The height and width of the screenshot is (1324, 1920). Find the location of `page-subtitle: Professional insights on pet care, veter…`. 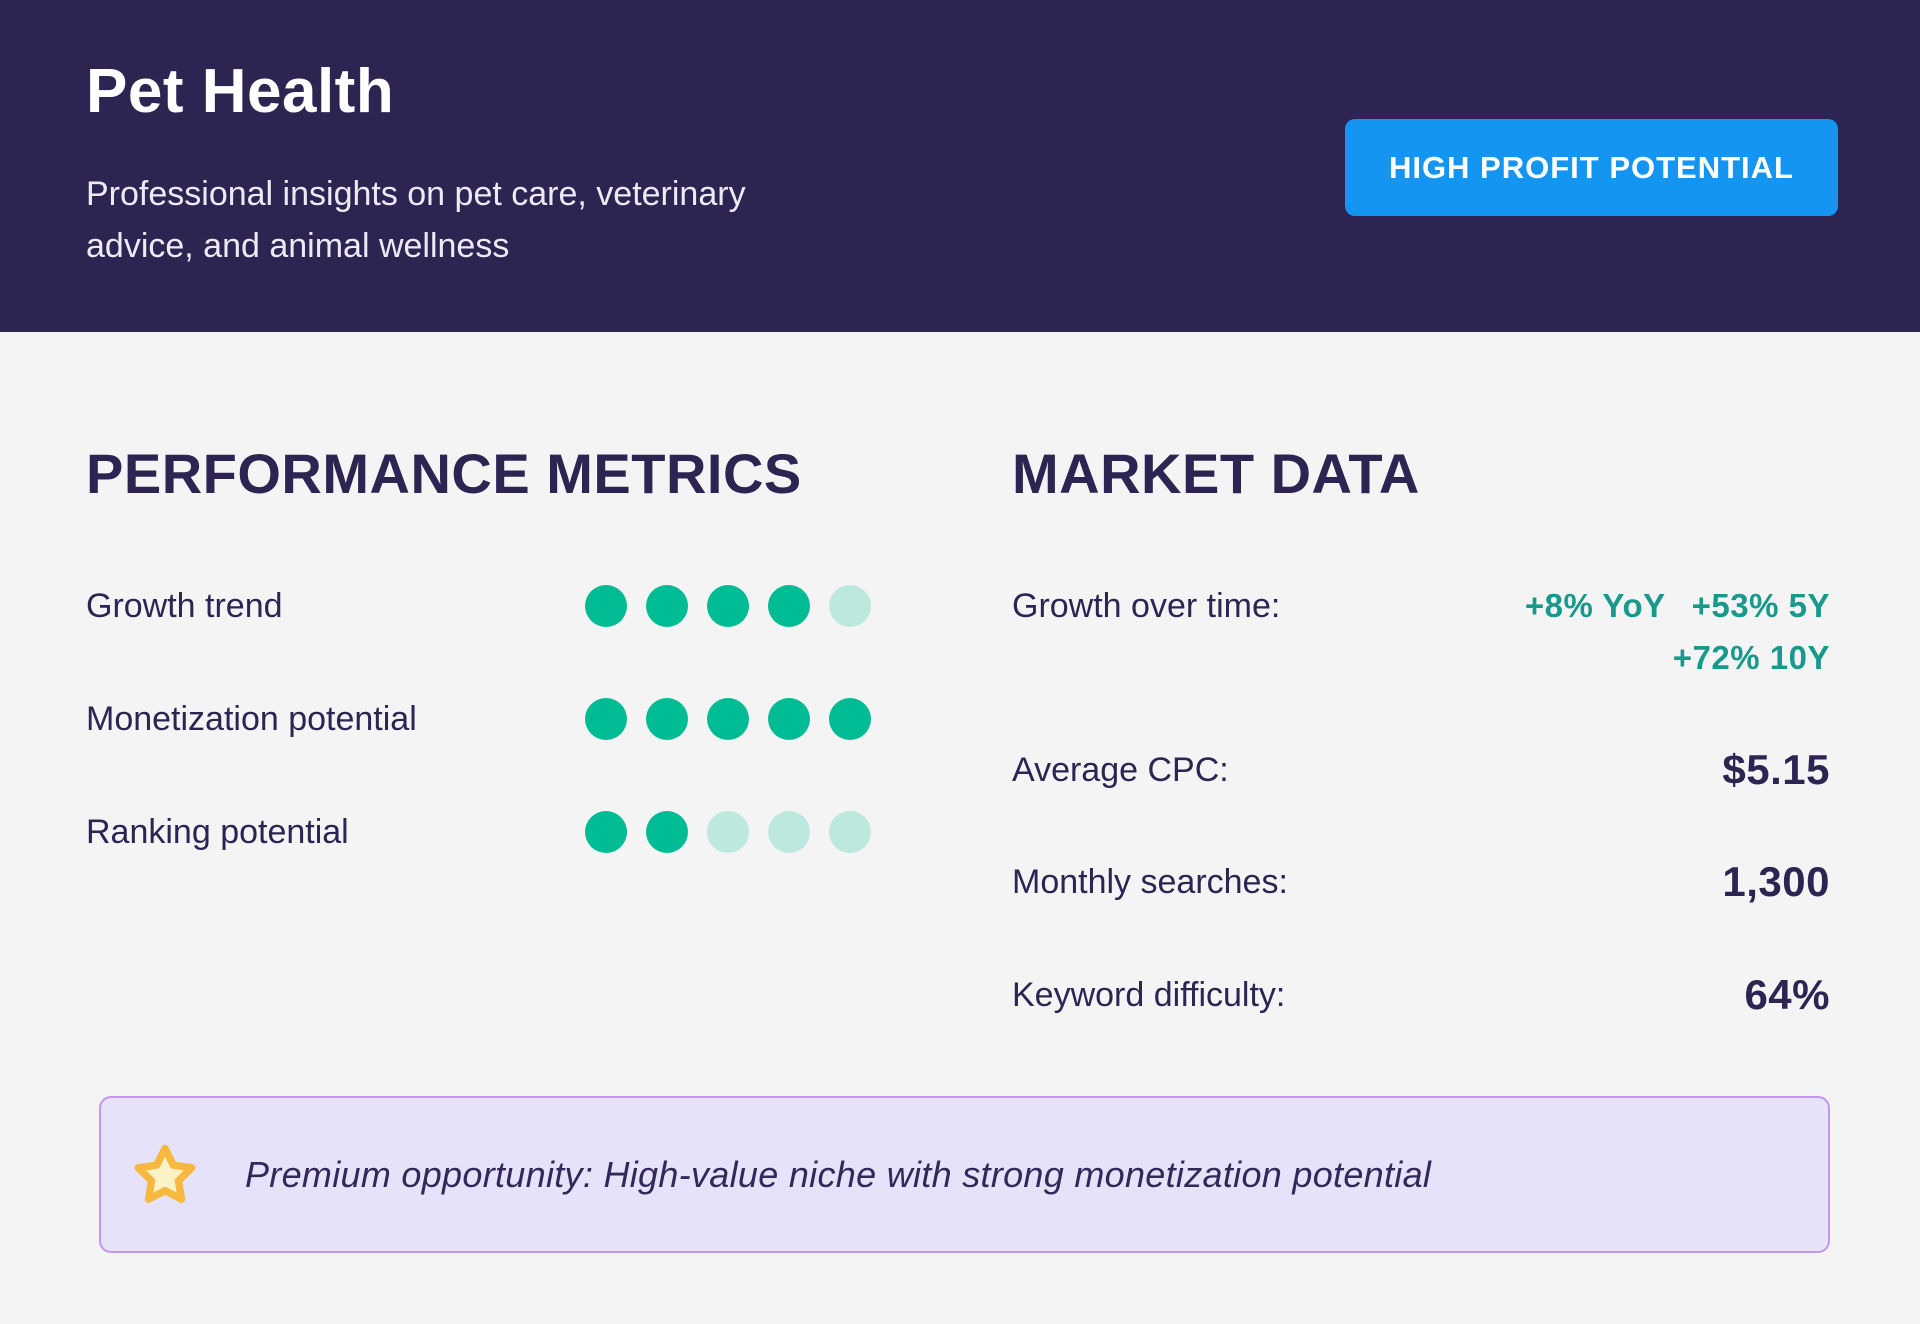

page-subtitle: Professional insights on pet care, veter… is located at coordinates (416, 220).